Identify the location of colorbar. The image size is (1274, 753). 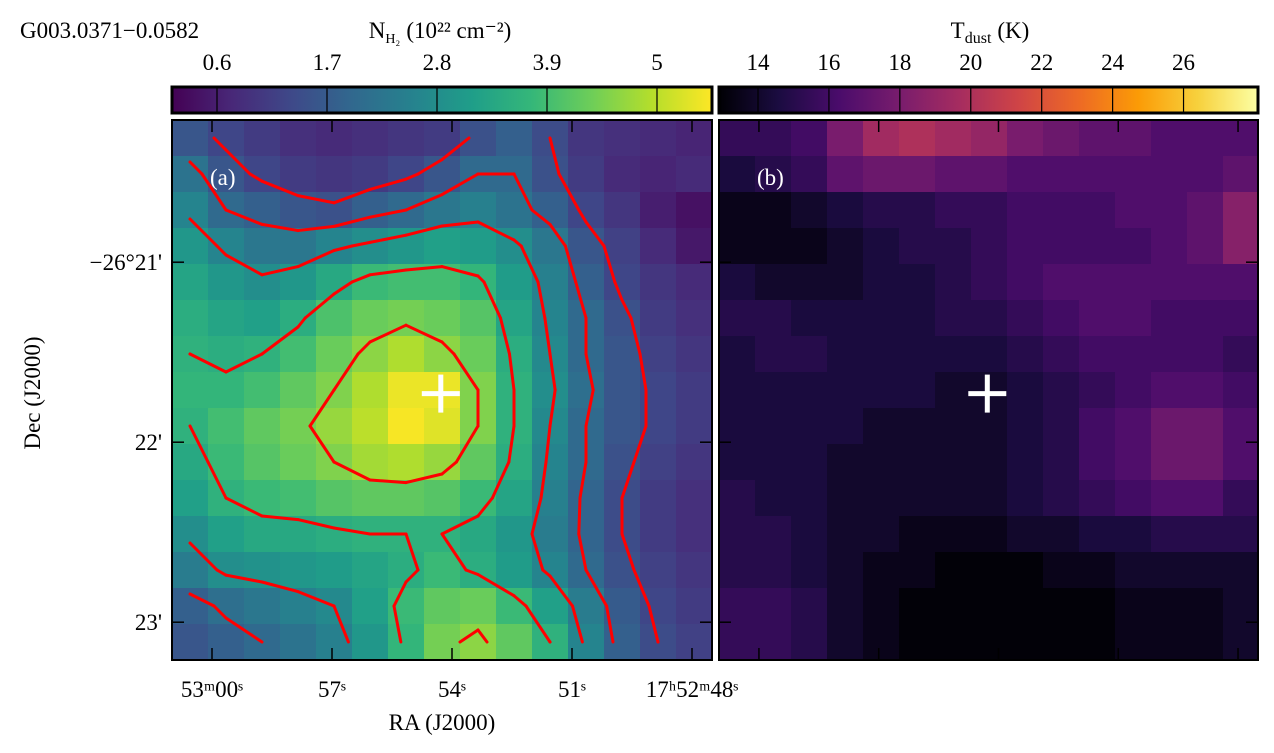
(988, 100).